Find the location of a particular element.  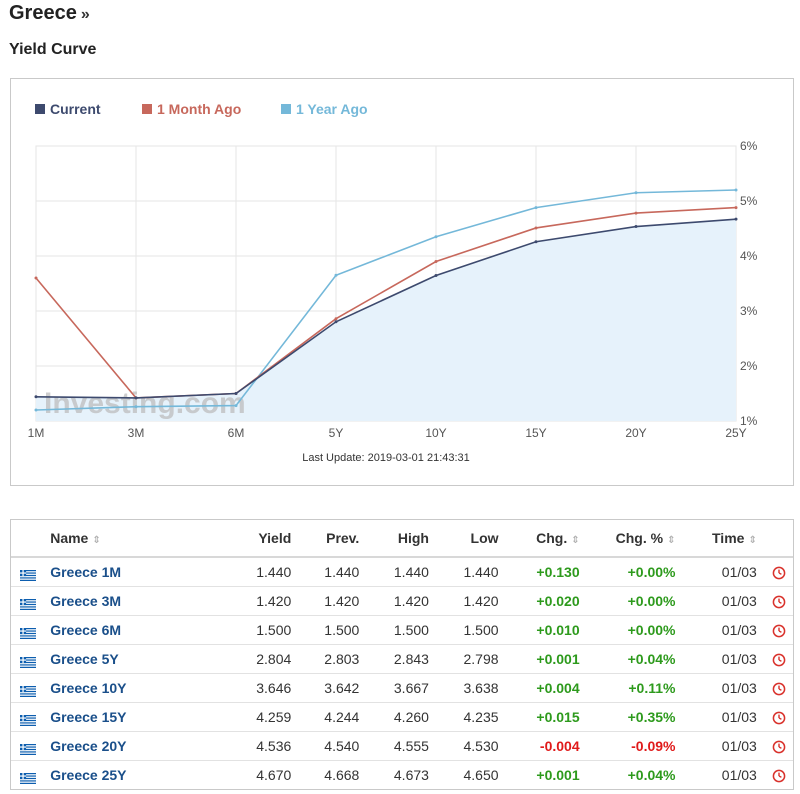

instrument-name-link: Greece 3M is located at coordinates (86, 601).